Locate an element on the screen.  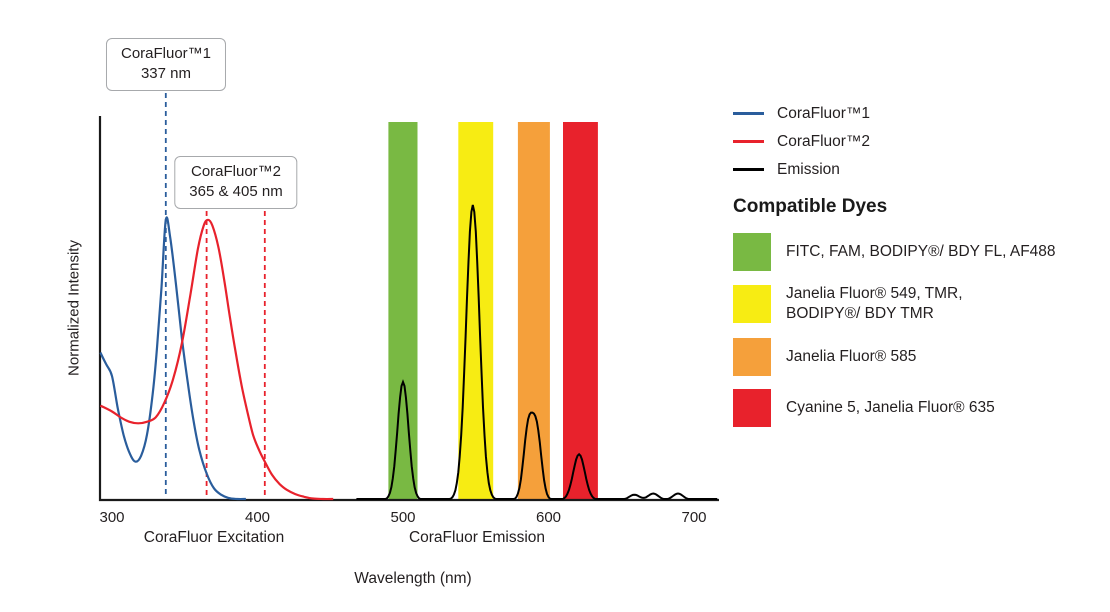
dye-item-orange: Janelia Fluor® 585 is located at coordinates (919, 356).